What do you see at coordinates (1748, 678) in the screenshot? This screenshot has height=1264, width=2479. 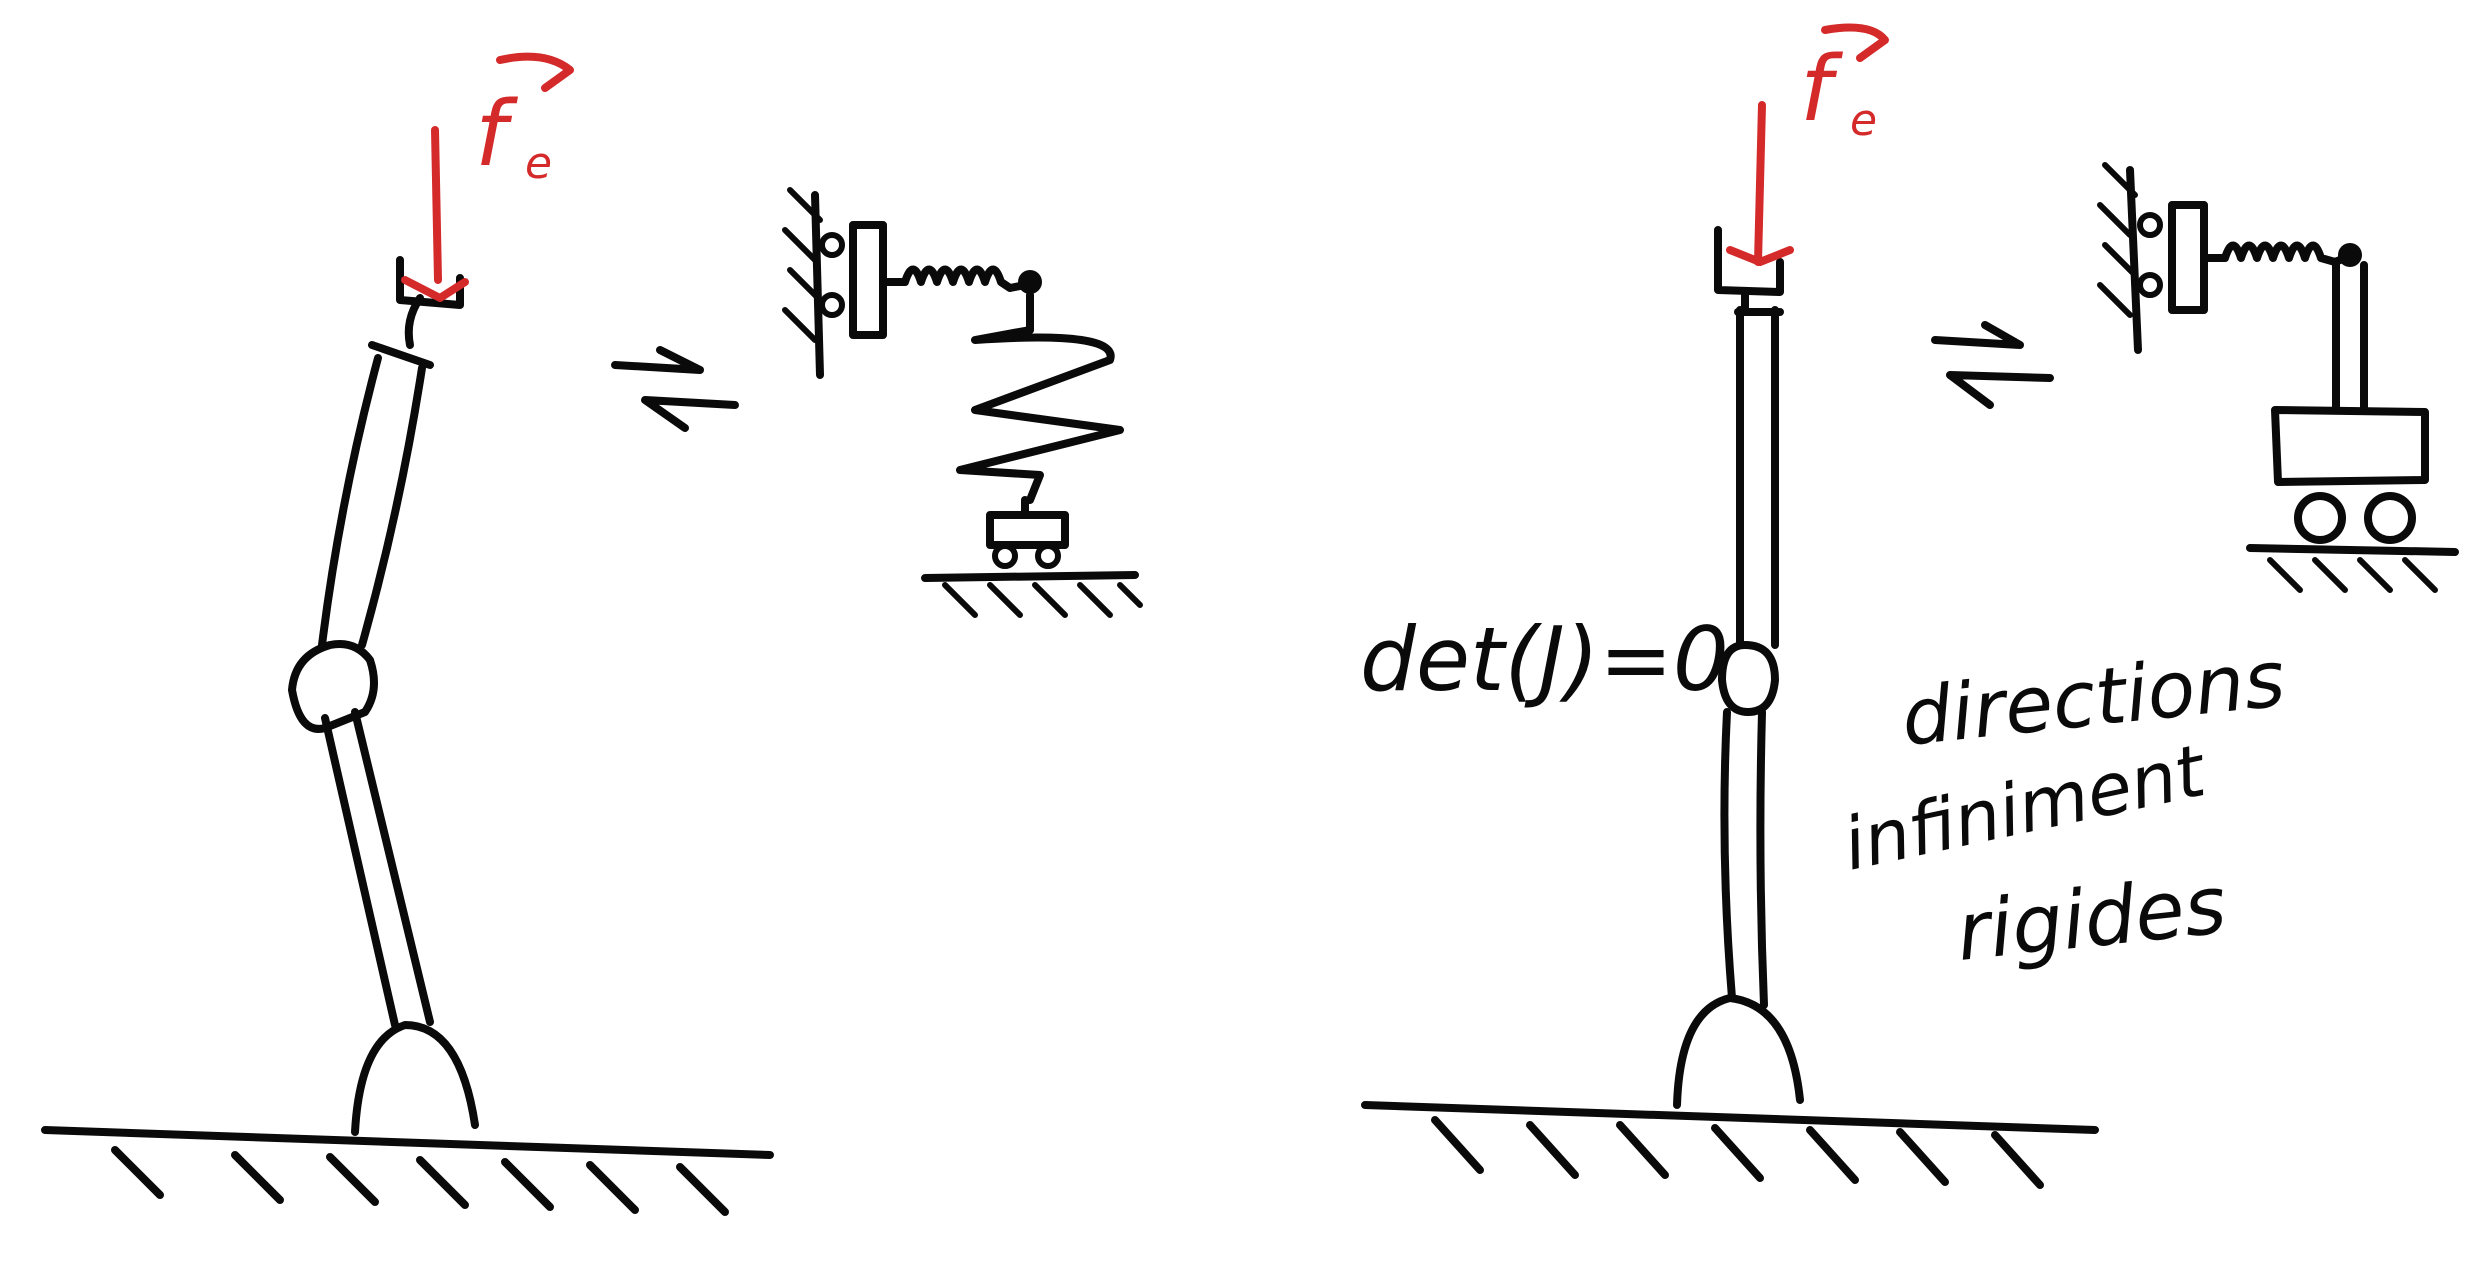 I see `right-elbow-joint` at bounding box center [1748, 678].